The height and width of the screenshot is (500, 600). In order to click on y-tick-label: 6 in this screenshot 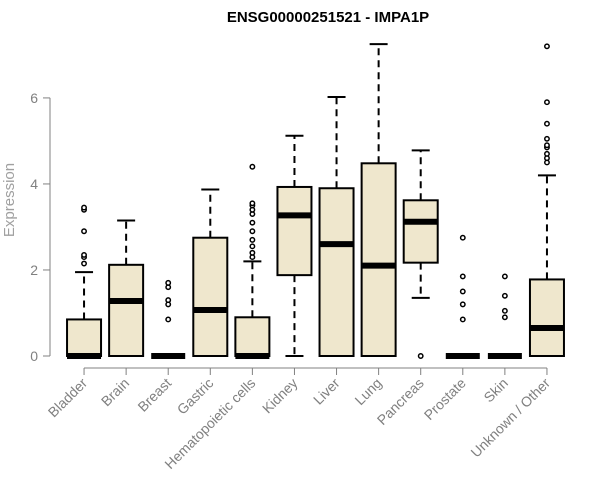, I will do `click(34, 98)`.